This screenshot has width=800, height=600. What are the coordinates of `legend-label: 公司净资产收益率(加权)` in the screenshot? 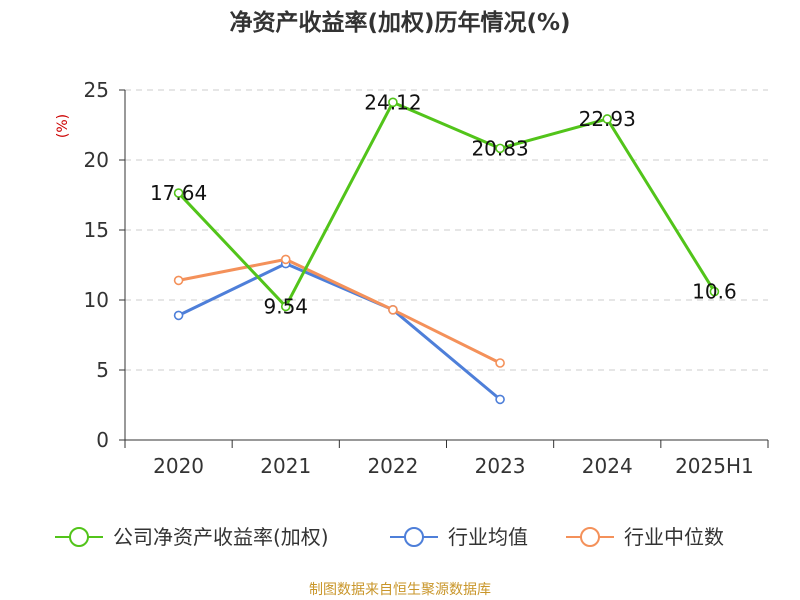 It's located at (221, 537).